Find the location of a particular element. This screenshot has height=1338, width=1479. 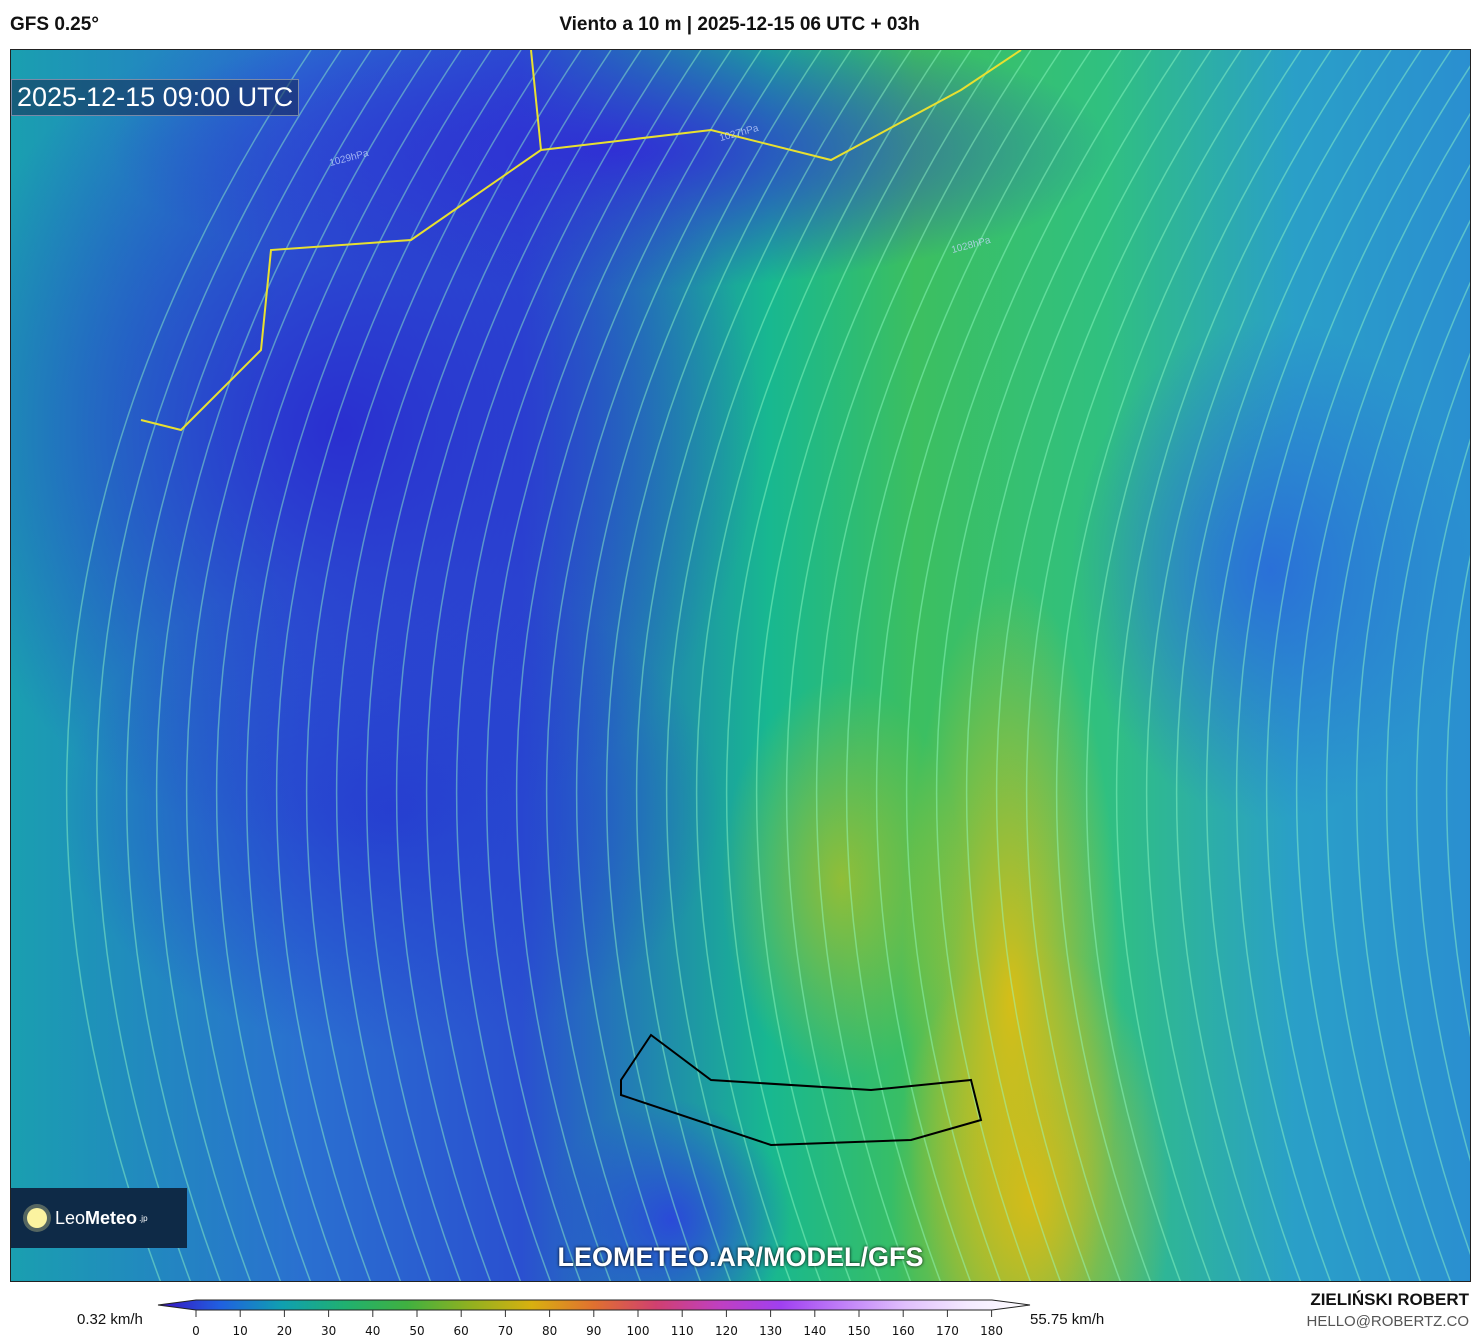

watermark-url: LEOMETEO.AR/MODEL/GFS is located at coordinates (740, 1257).